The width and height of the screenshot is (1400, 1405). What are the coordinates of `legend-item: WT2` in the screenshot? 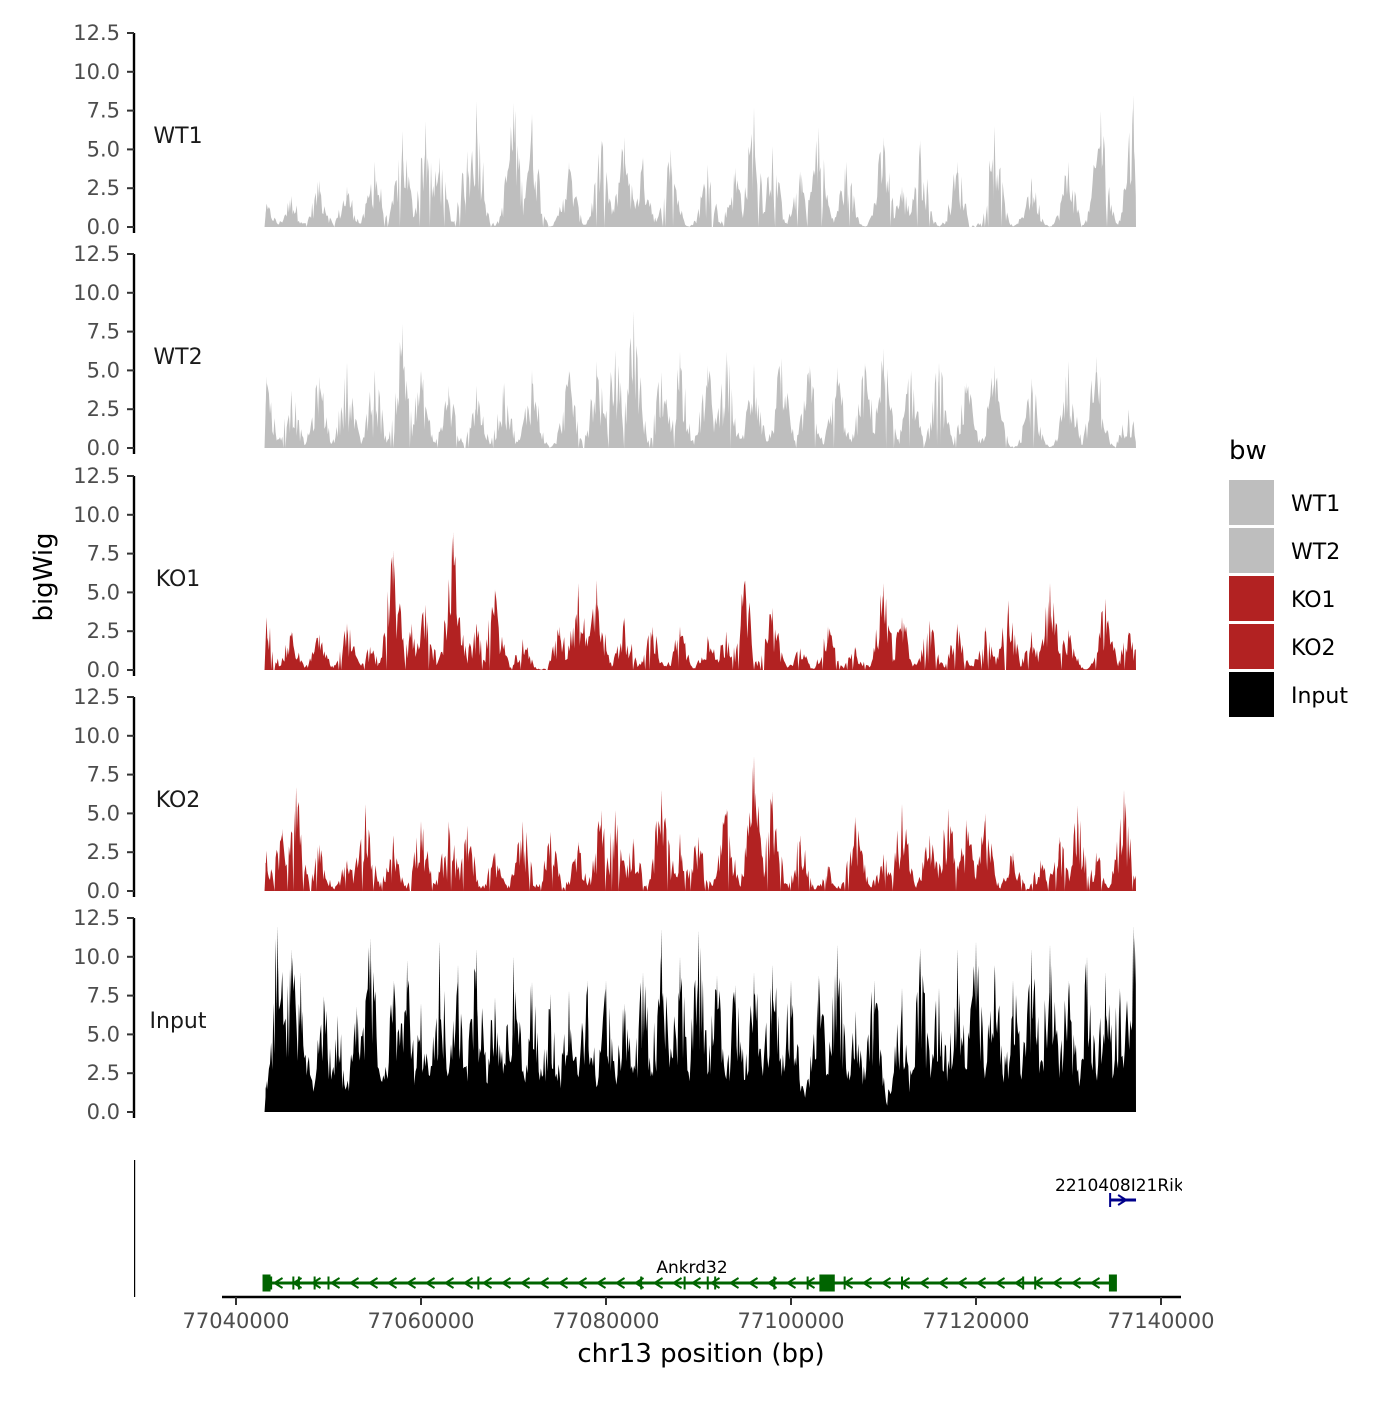 It's located at (1284, 550).